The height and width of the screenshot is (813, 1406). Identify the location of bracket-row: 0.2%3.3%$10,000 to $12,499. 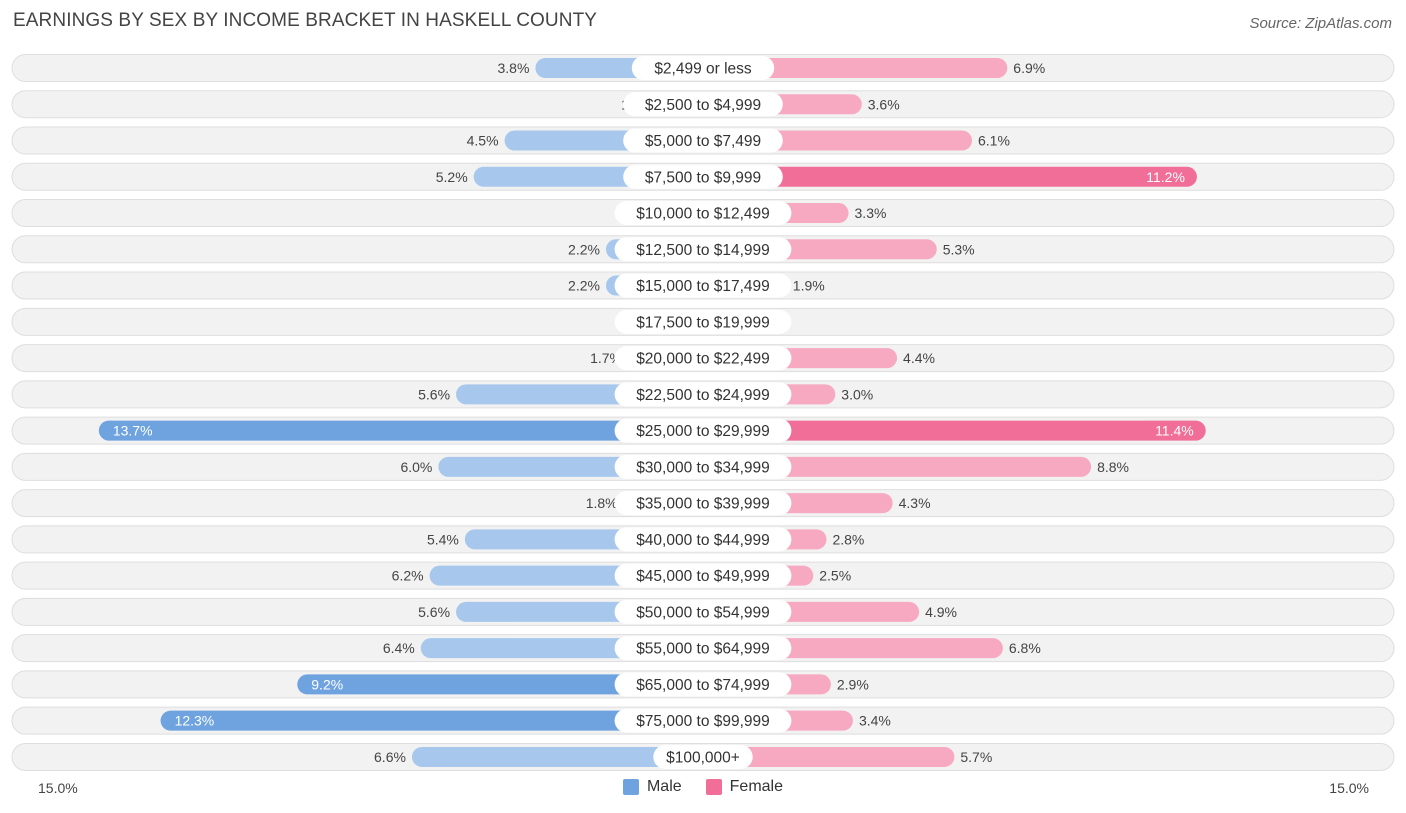
(703, 213).